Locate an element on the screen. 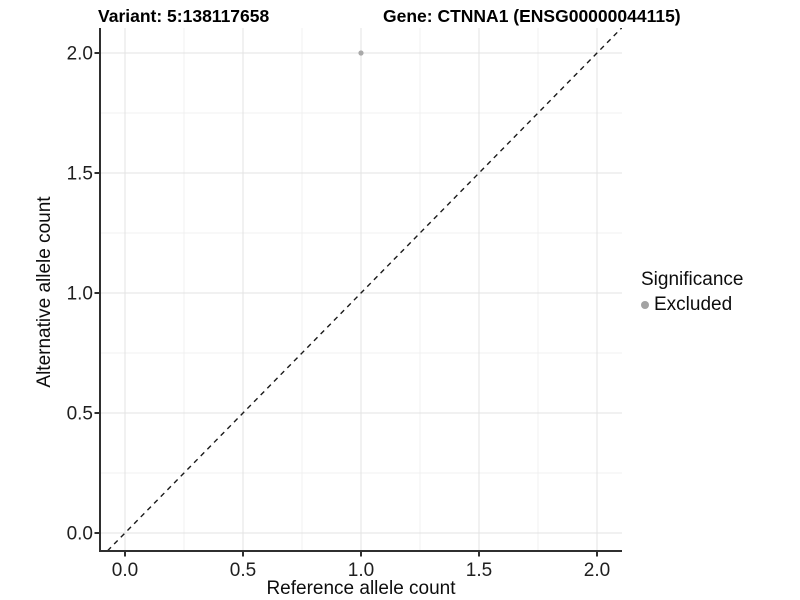  data-point-excluded is located at coordinates (361, 53).